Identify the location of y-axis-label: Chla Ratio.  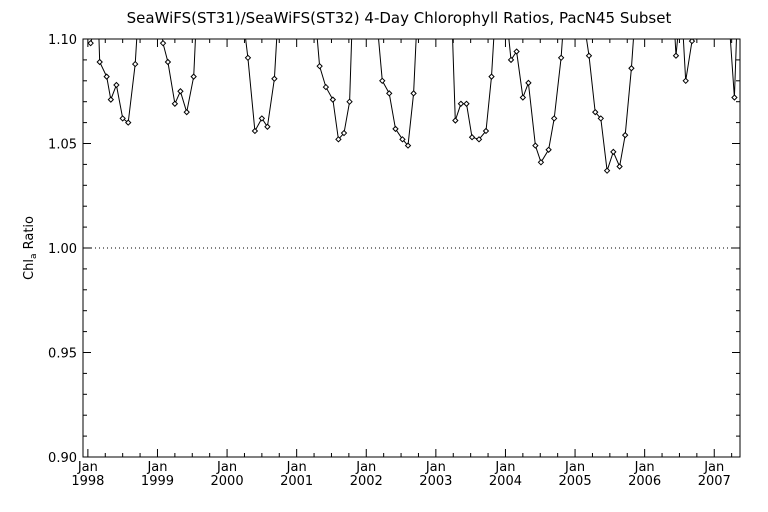
(30, 248).